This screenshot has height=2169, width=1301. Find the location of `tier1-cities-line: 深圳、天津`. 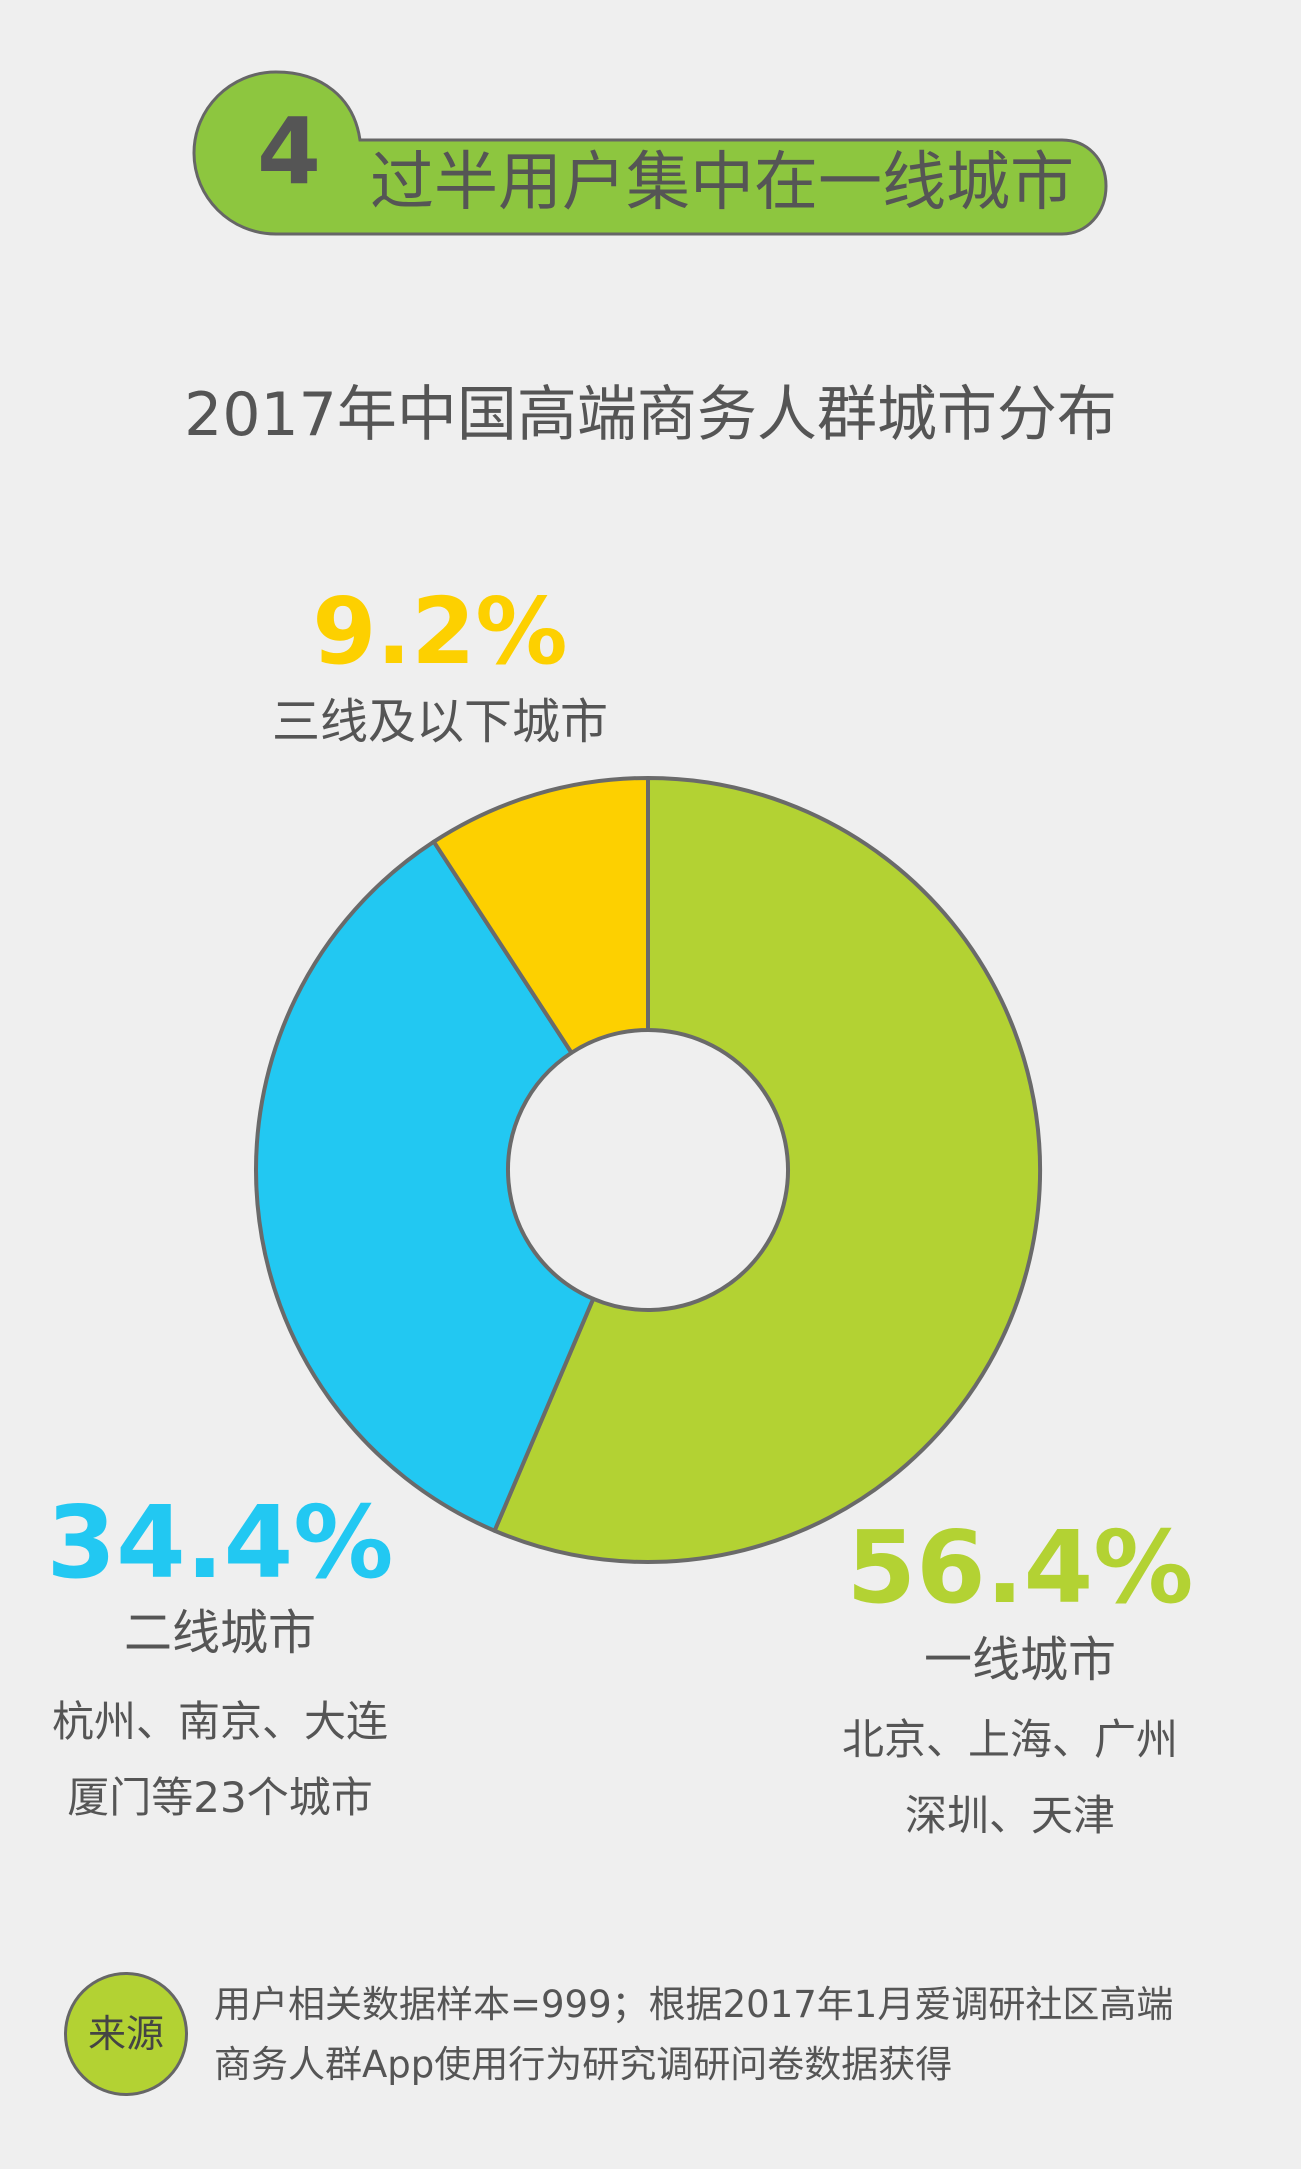

tier1-cities-line: 深圳、天津 is located at coordinates (1009, 1815).